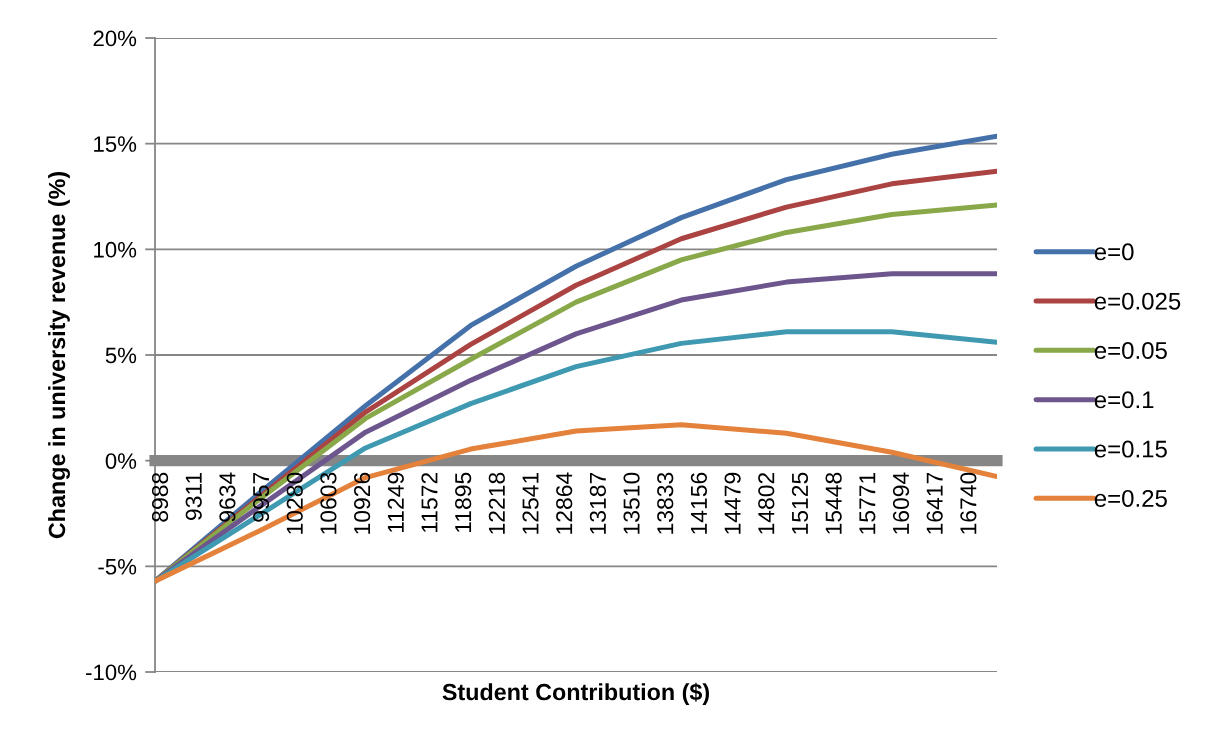 The height and width of the screenshot is (735, 1205). What do you see at coordinates (1137, 301) in the screenshot?
I see `legend-label: e=0.025` at bounding box center [1137, 301].